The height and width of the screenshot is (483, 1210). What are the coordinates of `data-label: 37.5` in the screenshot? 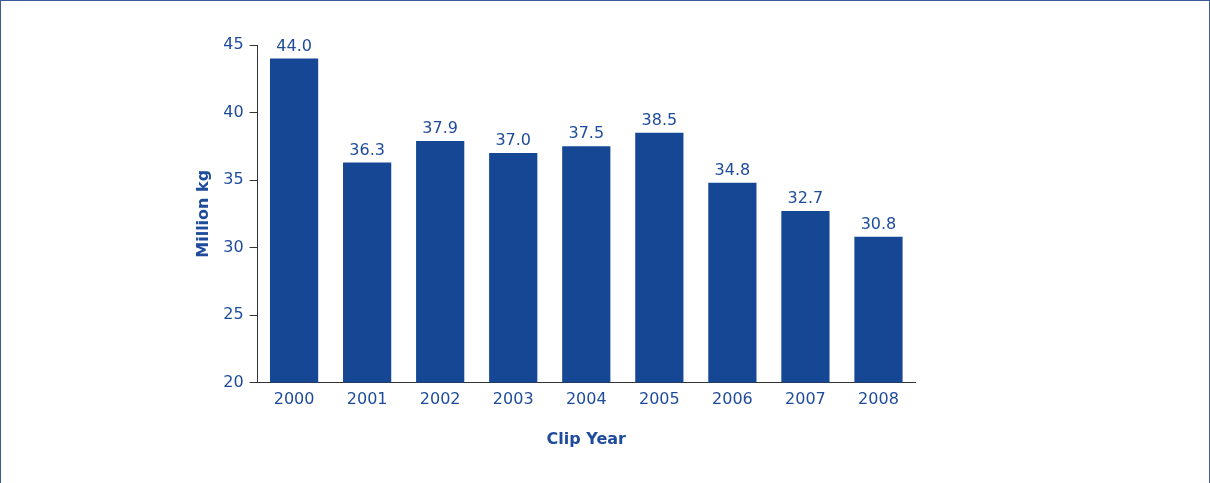 It's located at (586, 133).